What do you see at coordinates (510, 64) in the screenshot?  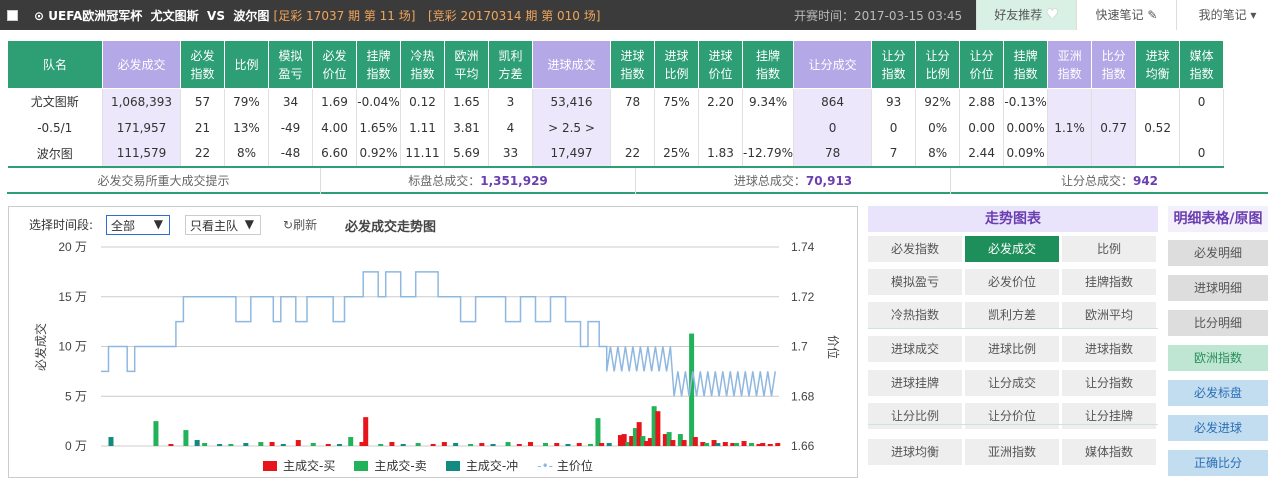 I see `col-header: 凯利 方差` at bounding box center [510, 64].